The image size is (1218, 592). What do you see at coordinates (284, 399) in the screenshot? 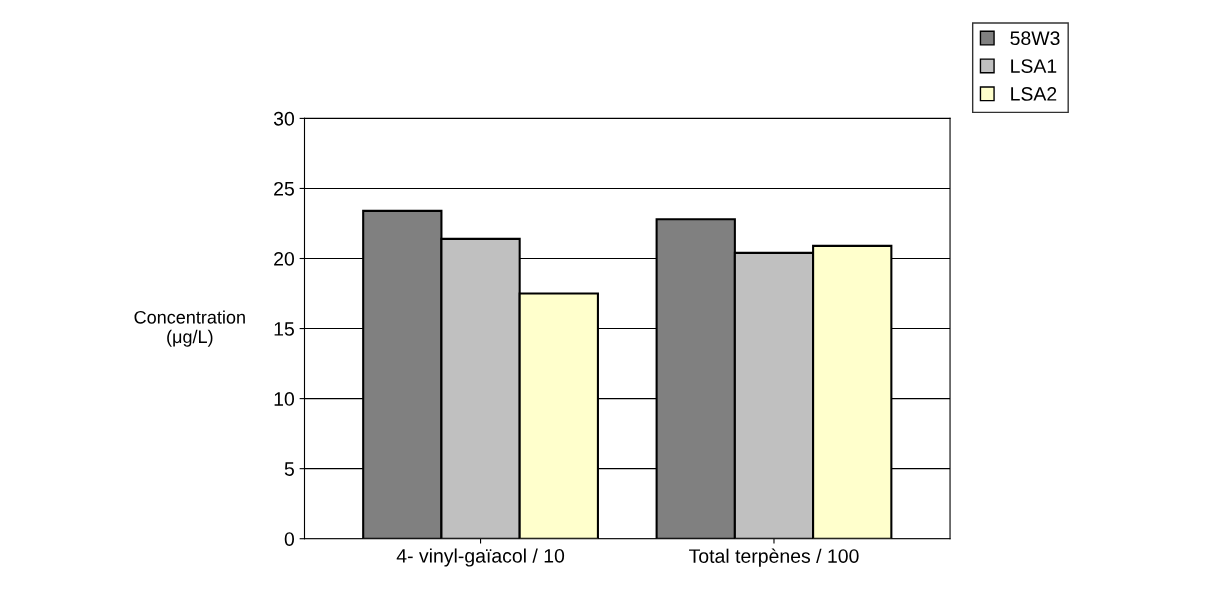
I see `y-tick-label: 10` at bounding box center [284, 399].